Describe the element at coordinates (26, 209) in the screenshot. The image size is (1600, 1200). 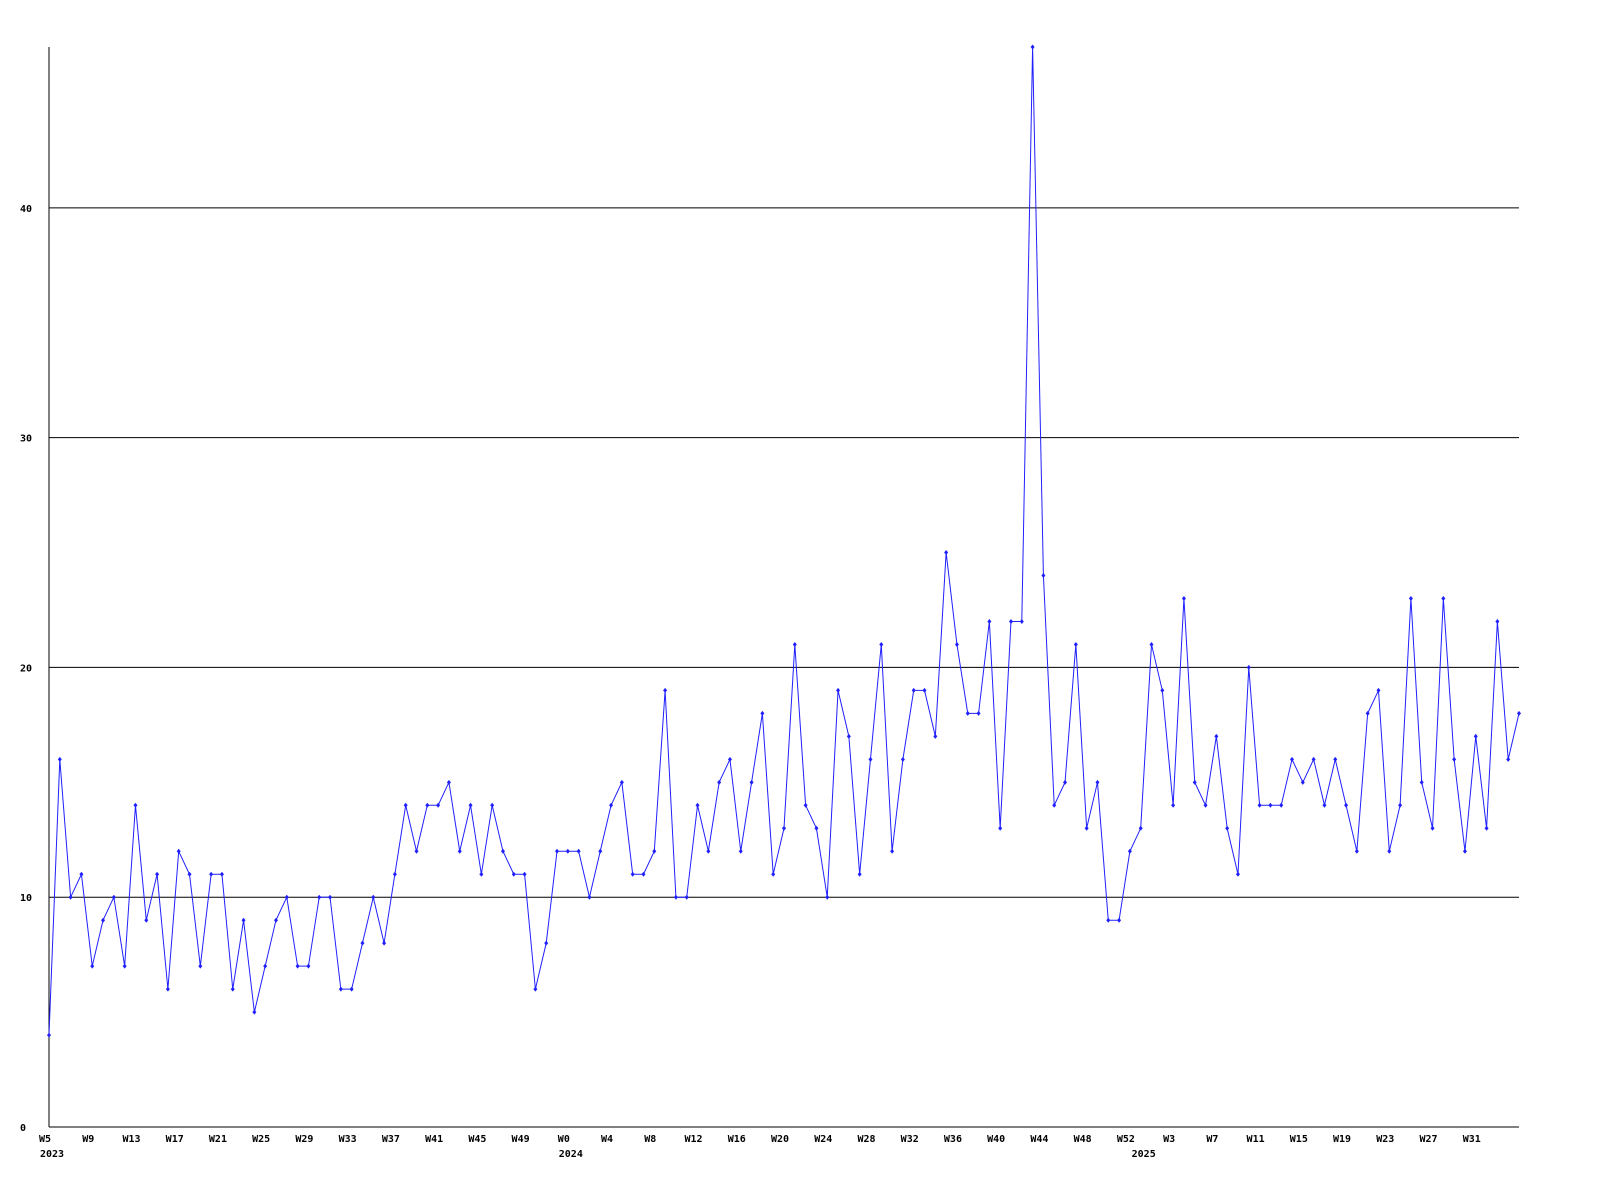
I see `y-tick-label: 40` at that location.